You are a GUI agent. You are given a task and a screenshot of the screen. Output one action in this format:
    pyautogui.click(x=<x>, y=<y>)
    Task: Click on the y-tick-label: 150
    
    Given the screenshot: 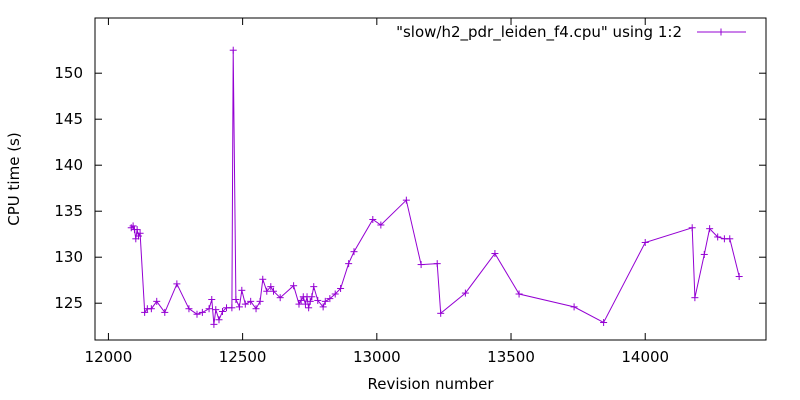 What is the action you would take?
    pyautogui.click(x=68, y=73)
    